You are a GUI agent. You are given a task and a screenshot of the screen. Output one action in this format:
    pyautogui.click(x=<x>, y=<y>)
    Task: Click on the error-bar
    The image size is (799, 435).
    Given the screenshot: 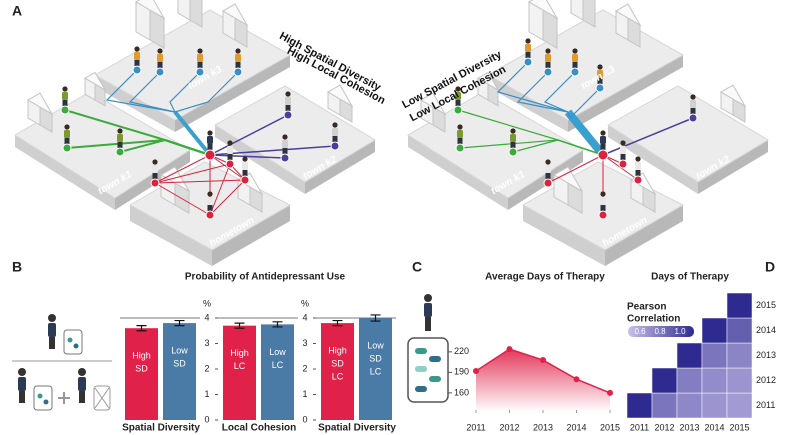 What is the action you would take?
    pyautogui.click(x=141, y=328)
    